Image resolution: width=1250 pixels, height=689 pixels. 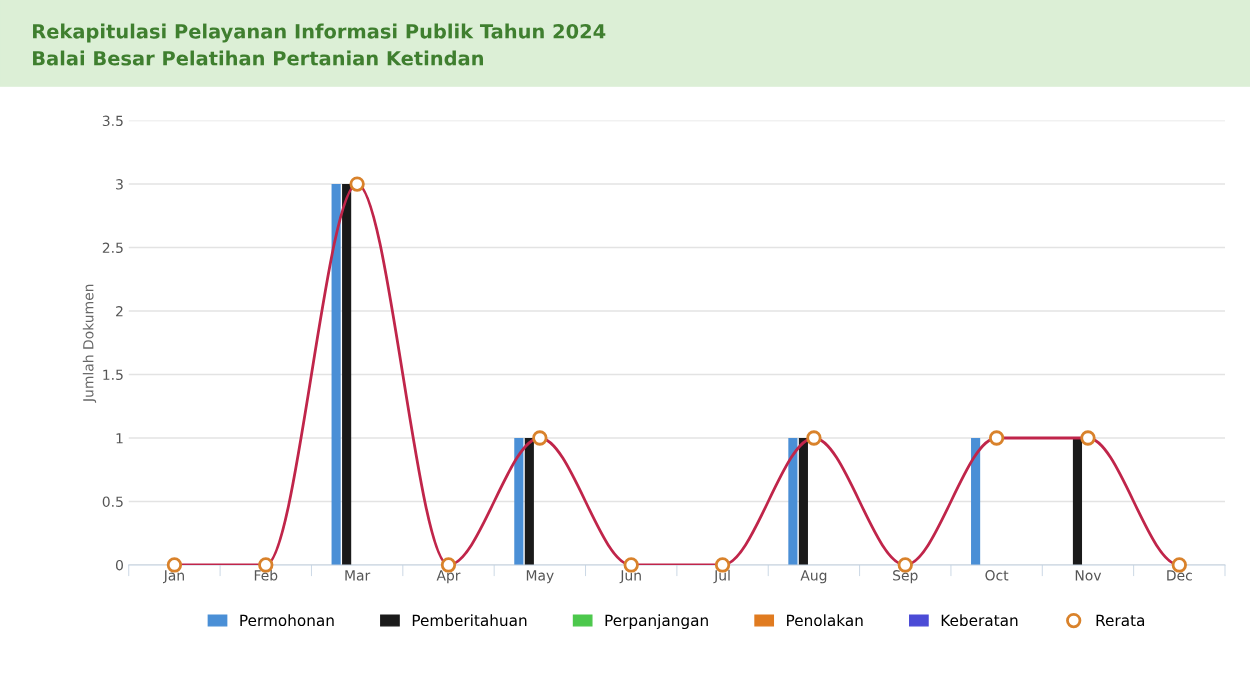 What do you see at coordinates (630, 577) in the screenshot?
I see `x-tick-label: Jun` at bounding box center [630, 577].